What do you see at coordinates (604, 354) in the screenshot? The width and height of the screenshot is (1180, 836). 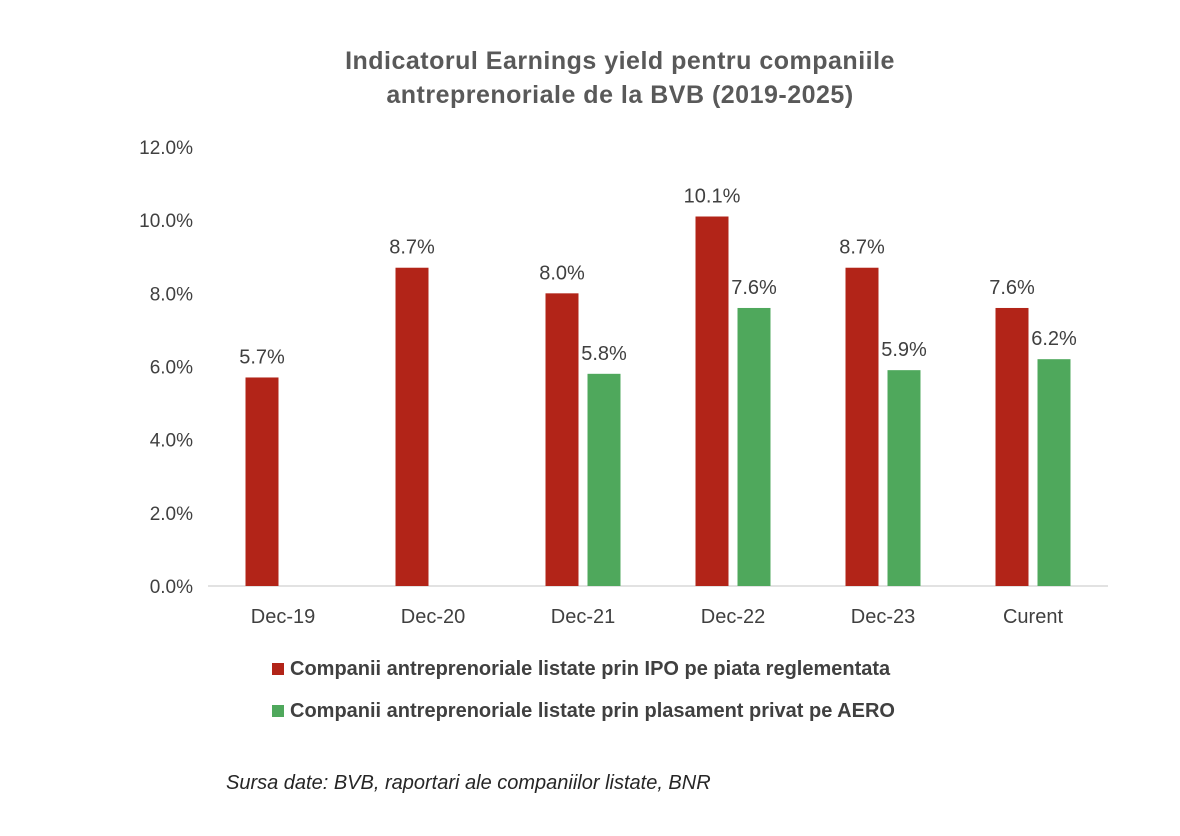 I see `data-label-aero: 5.8%` at bounding box center [604, 354].